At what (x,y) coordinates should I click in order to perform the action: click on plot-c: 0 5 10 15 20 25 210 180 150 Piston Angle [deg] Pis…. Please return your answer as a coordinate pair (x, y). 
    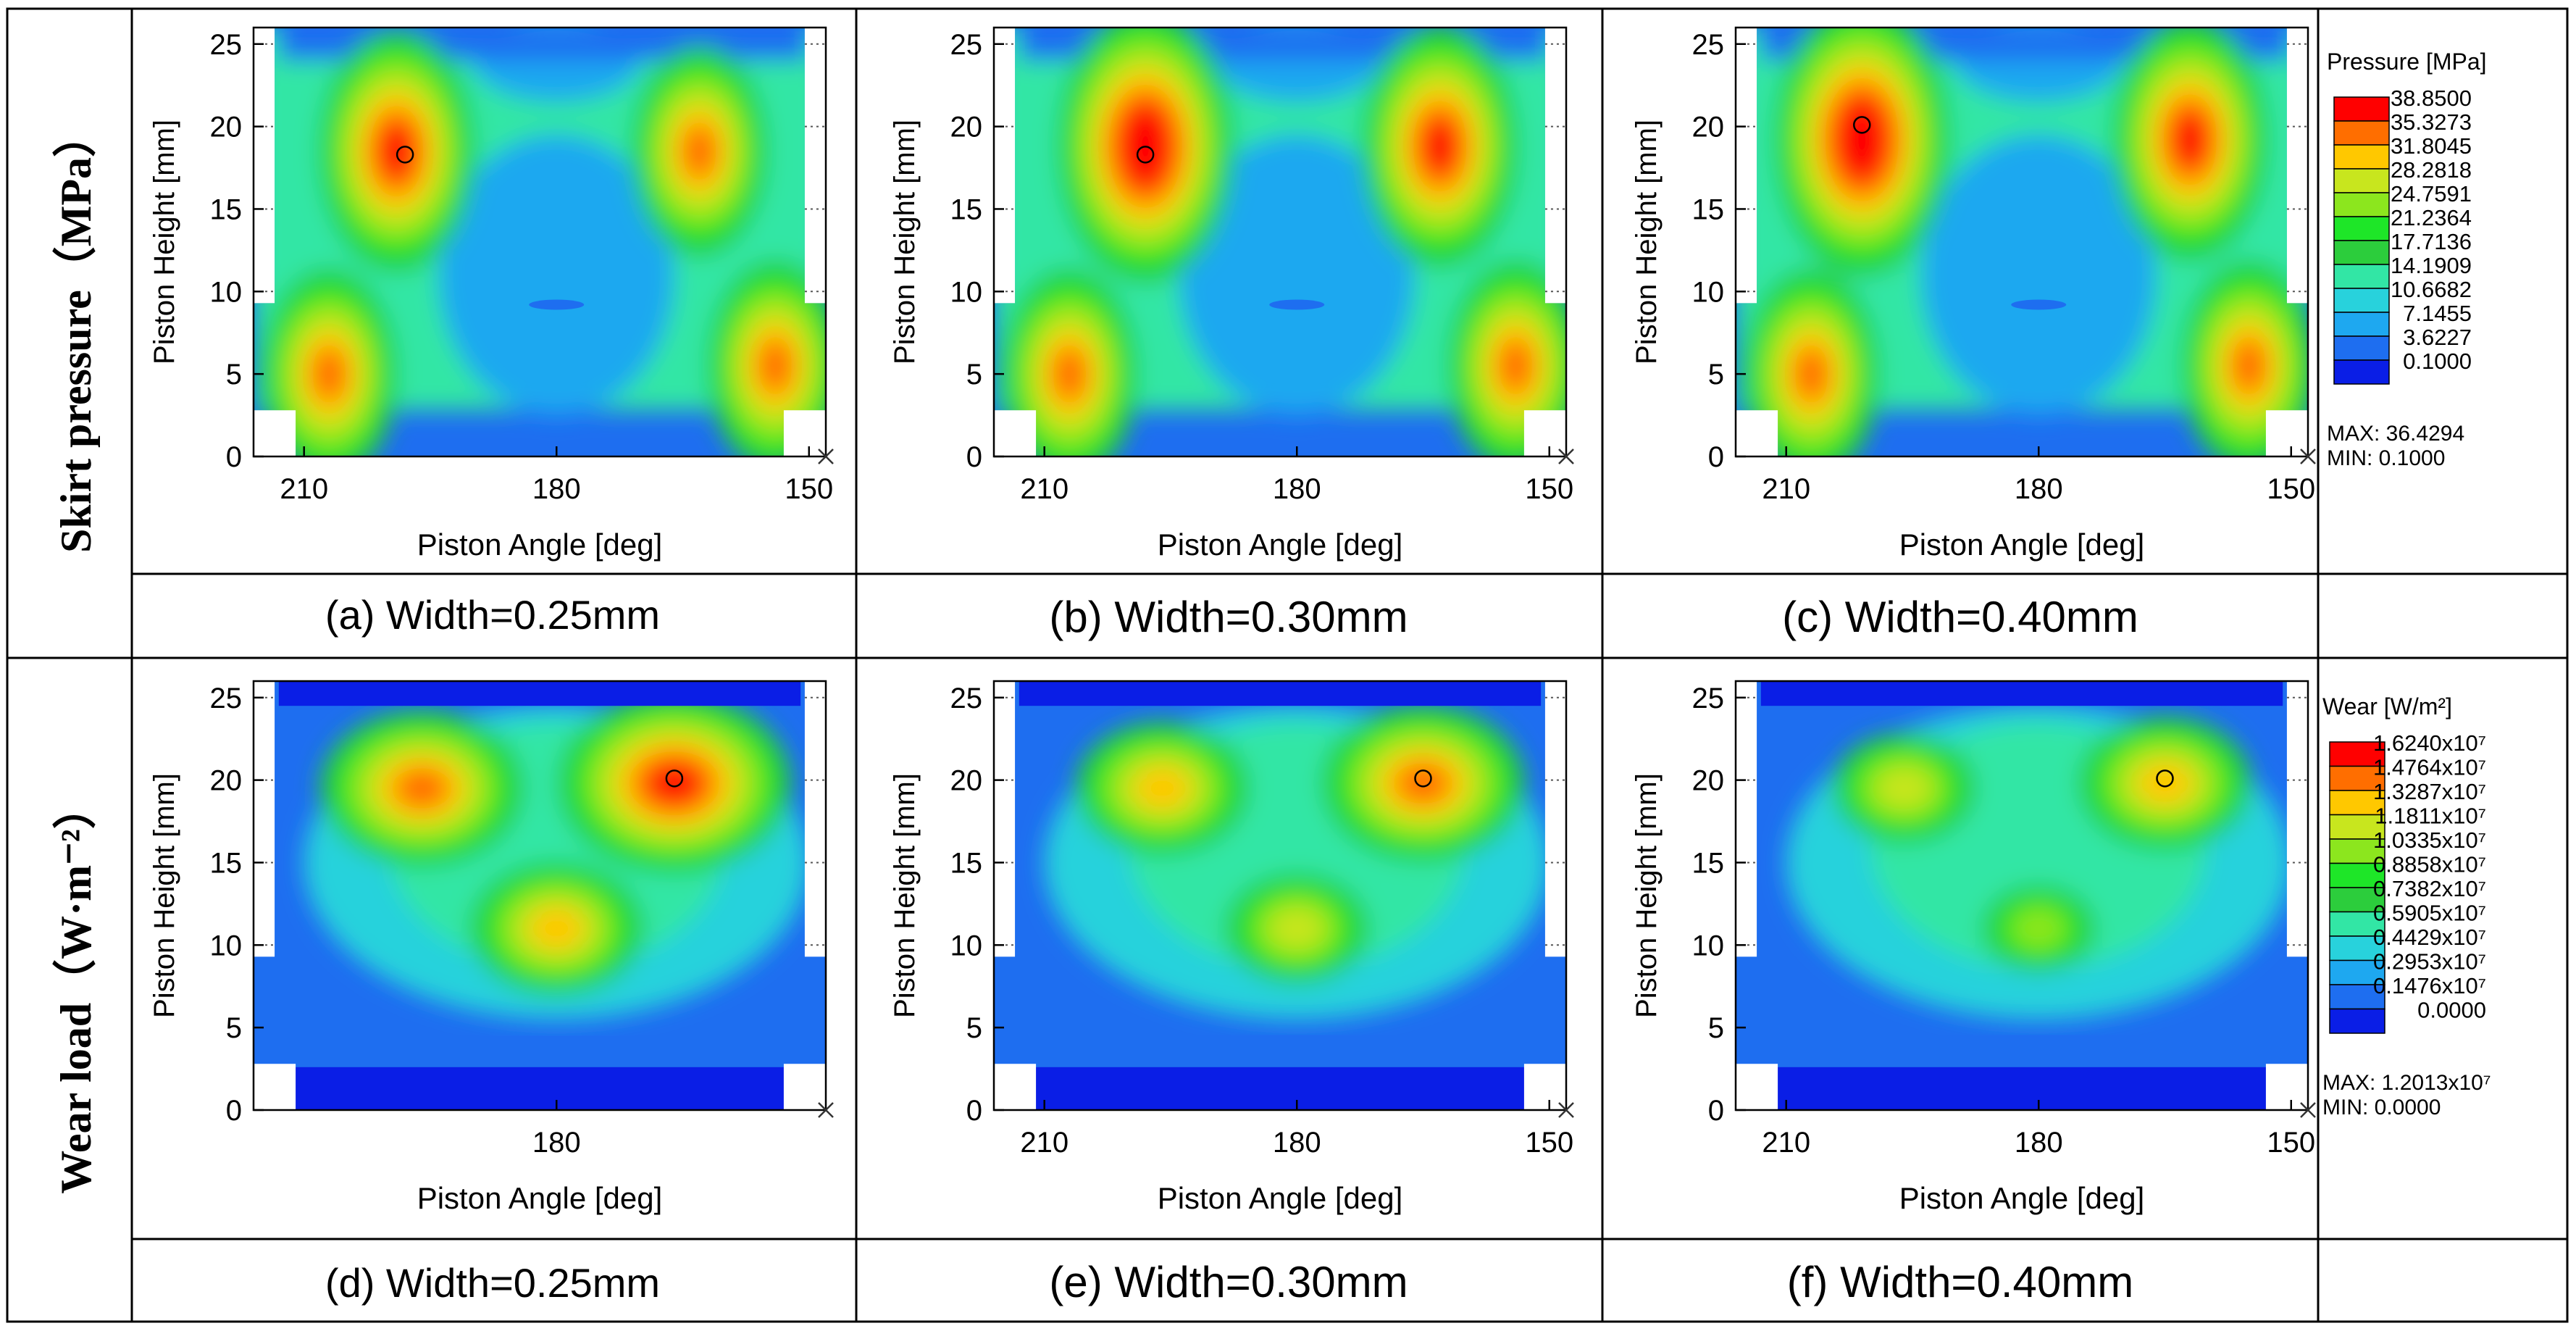
    Looking at the image, I should click on (1973, 294).